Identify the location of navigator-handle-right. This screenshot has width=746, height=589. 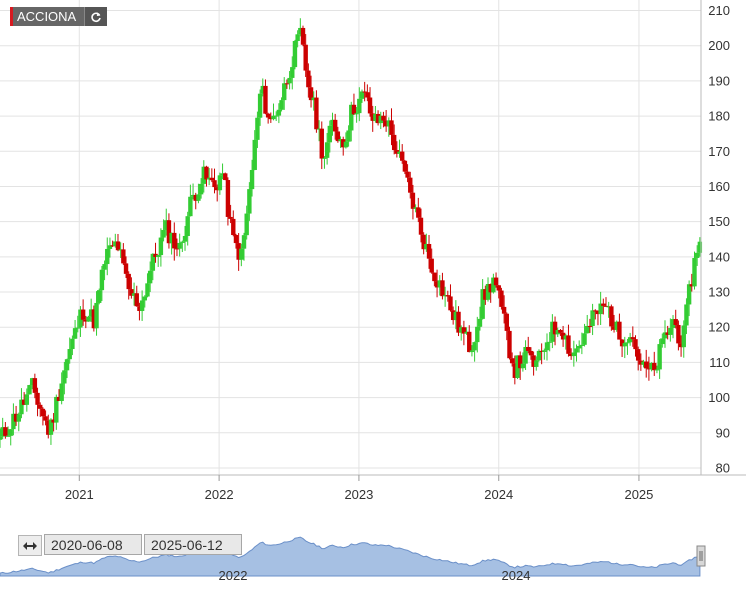
(701, 556).